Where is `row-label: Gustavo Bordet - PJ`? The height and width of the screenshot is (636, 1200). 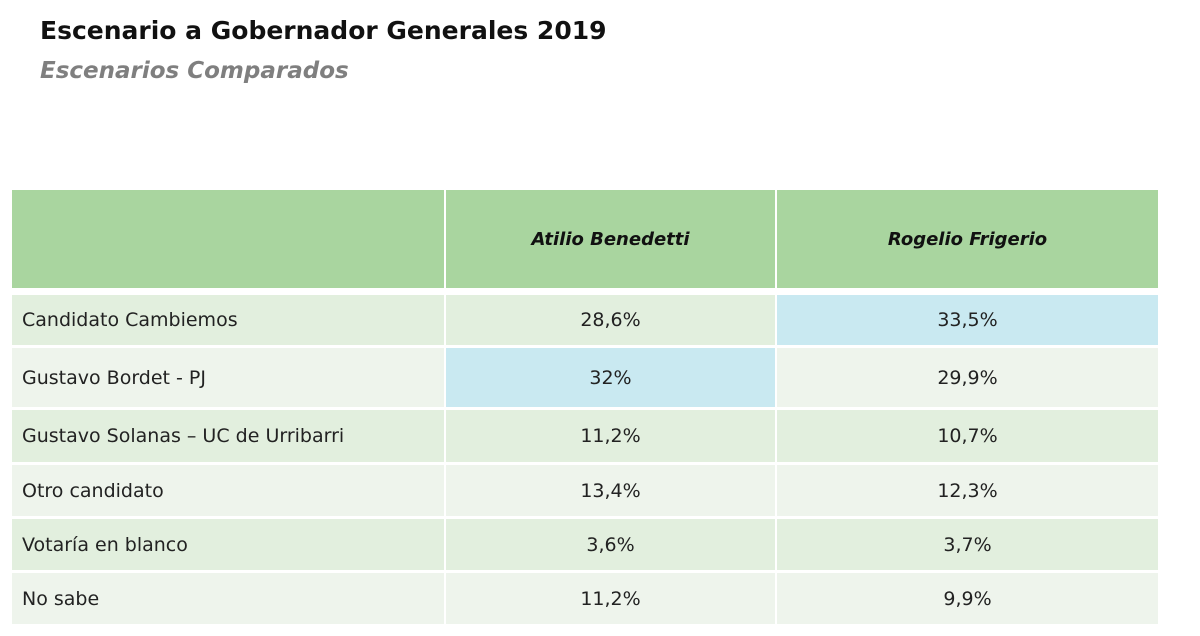 row-label: Gustavo Bordet - PJ is located at coordinates (228, 377).